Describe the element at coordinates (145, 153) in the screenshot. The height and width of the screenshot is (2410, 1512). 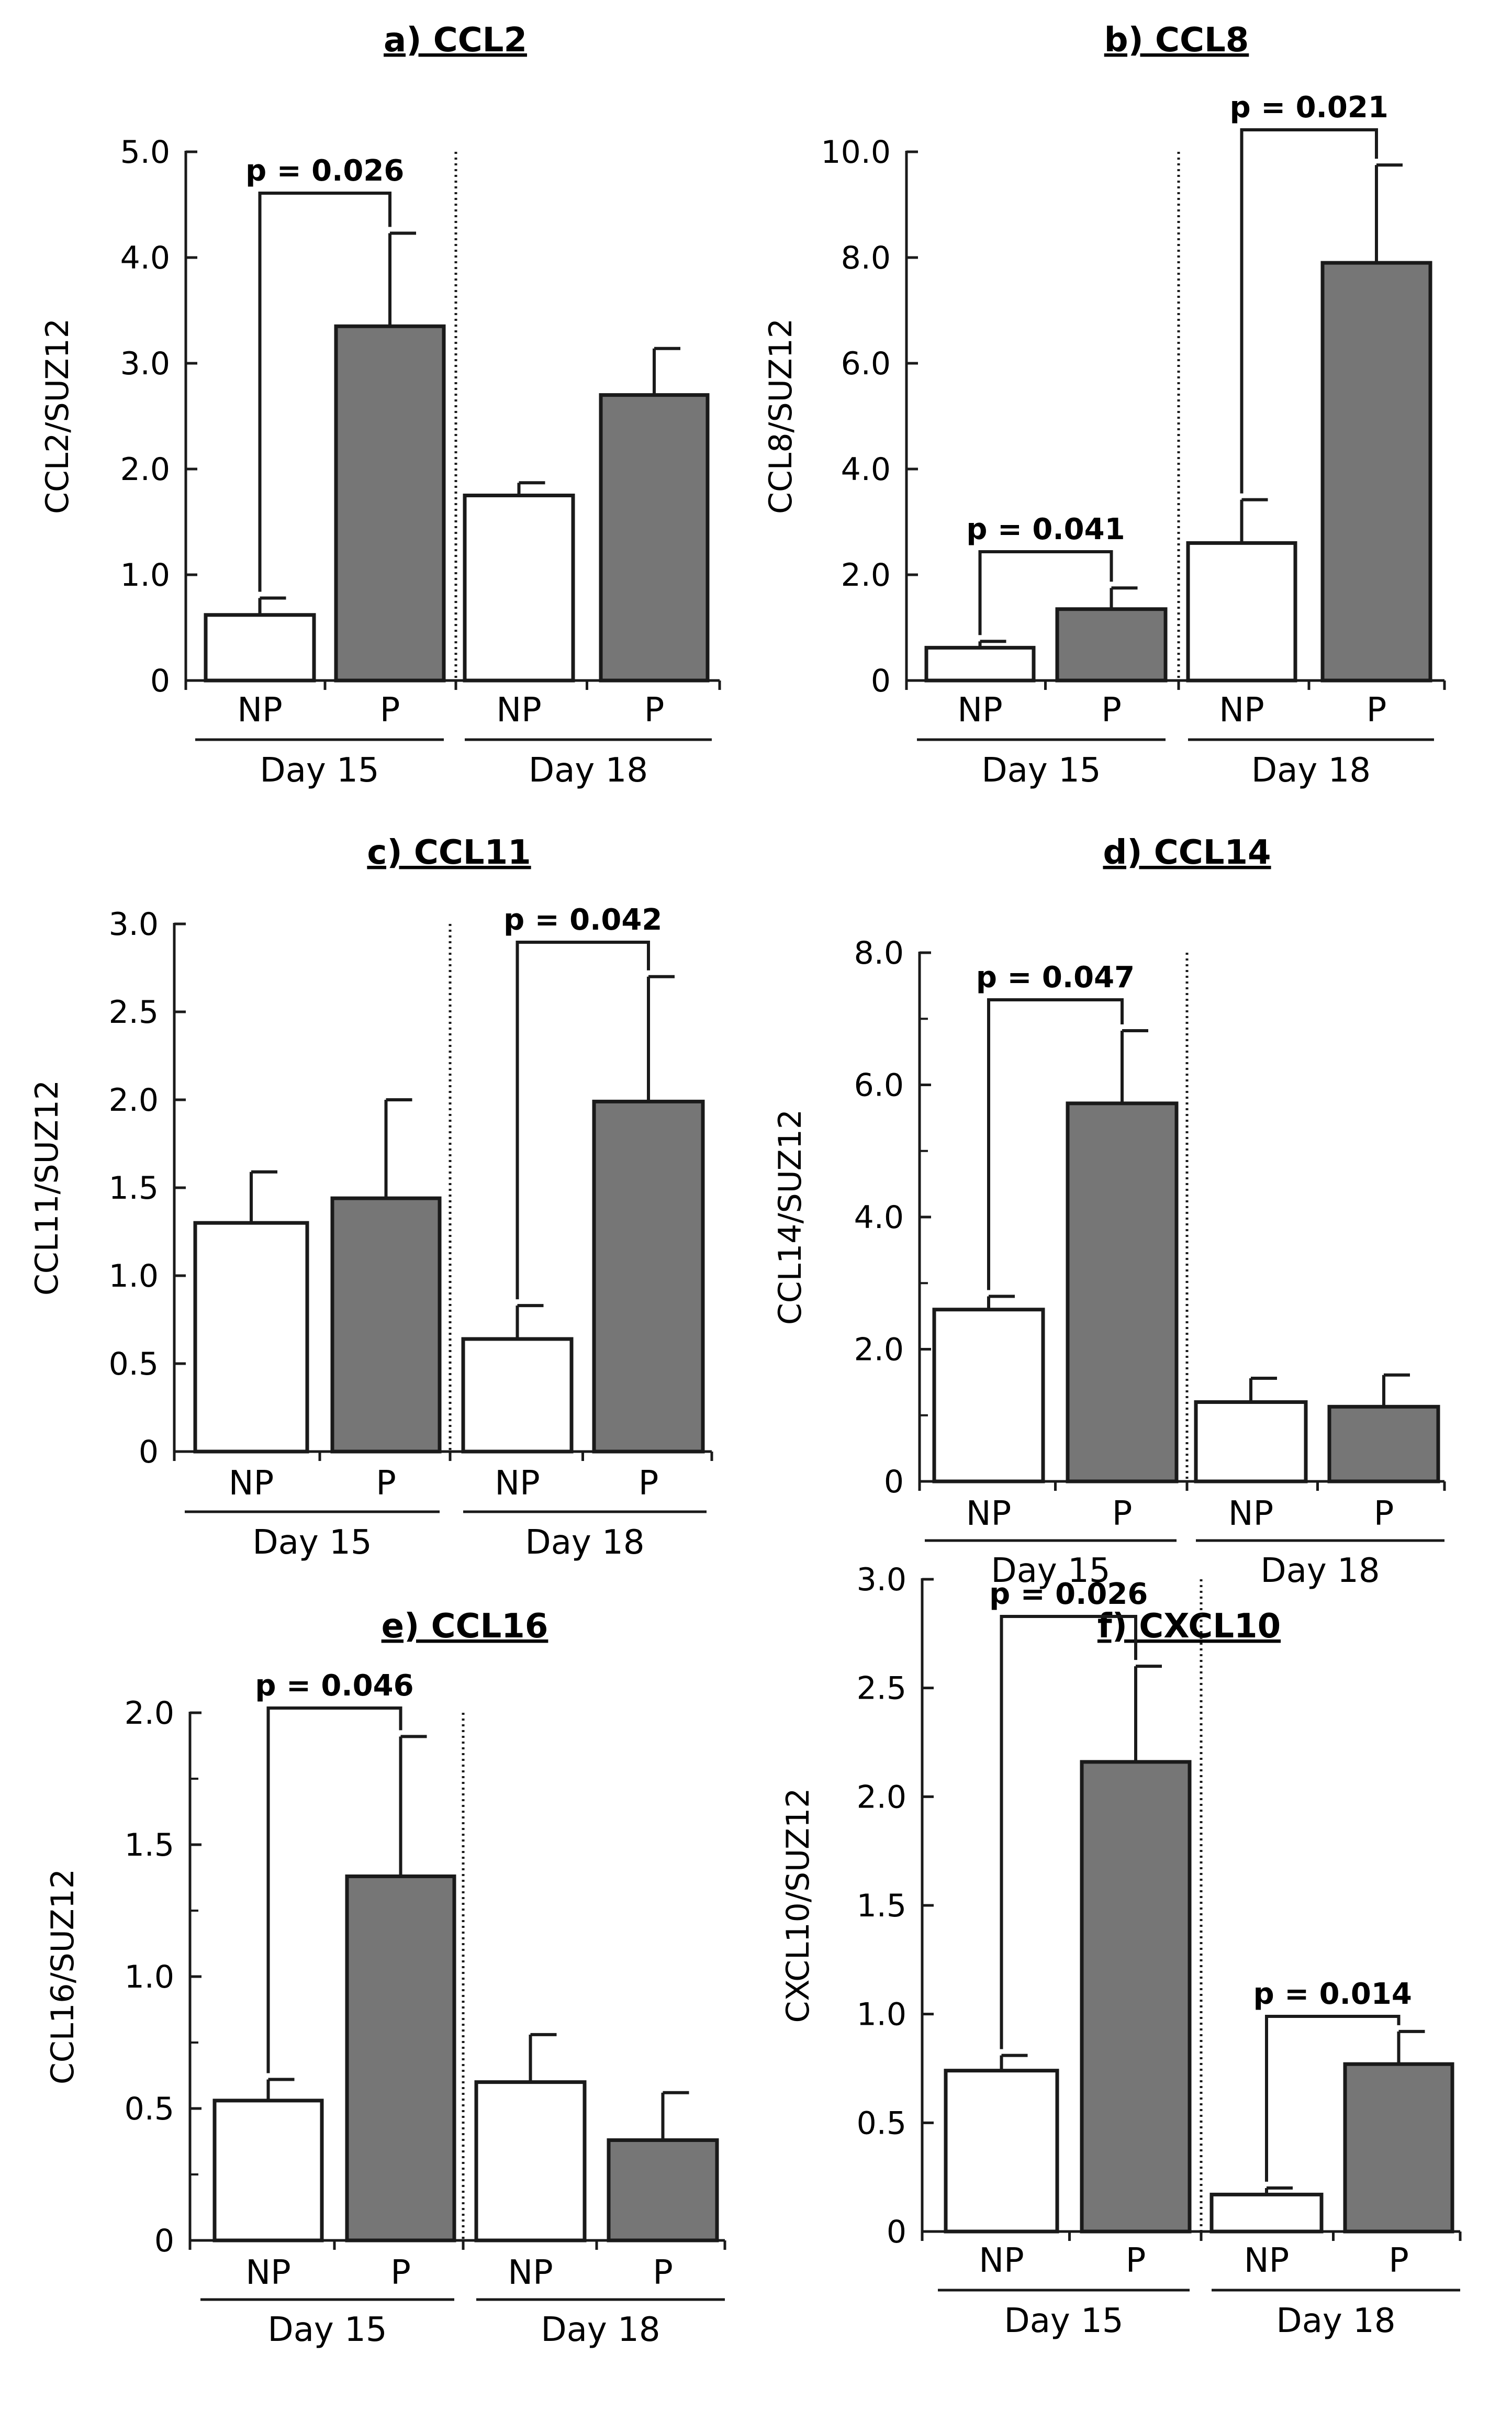
I see `y-tick-label: 5.0` at that location.